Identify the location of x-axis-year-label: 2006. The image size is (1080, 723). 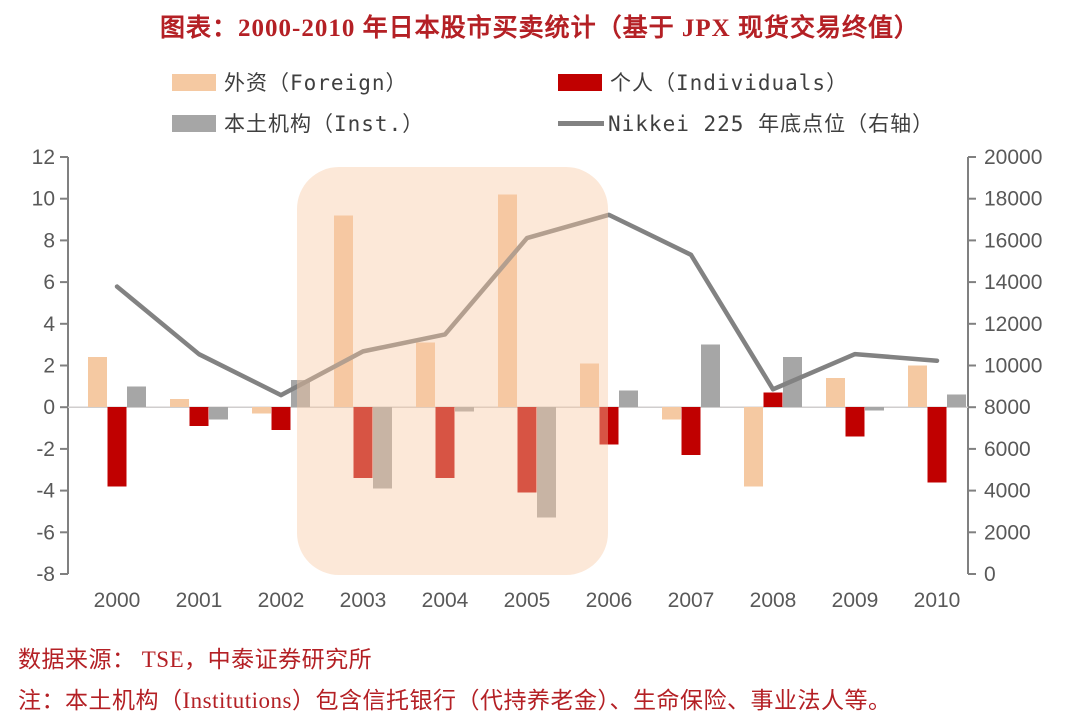
(609, 600).